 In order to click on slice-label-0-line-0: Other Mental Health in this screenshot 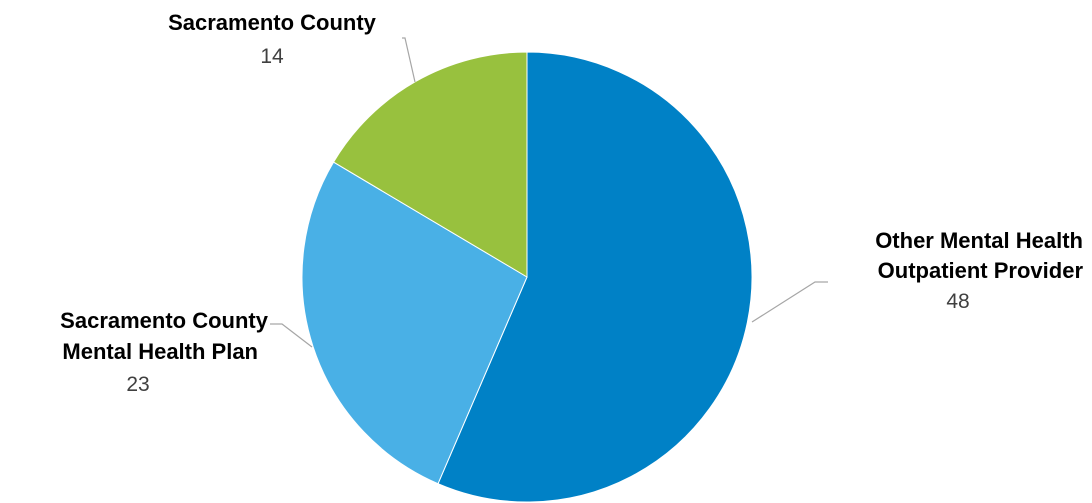, I will do `click(979, 240)`.